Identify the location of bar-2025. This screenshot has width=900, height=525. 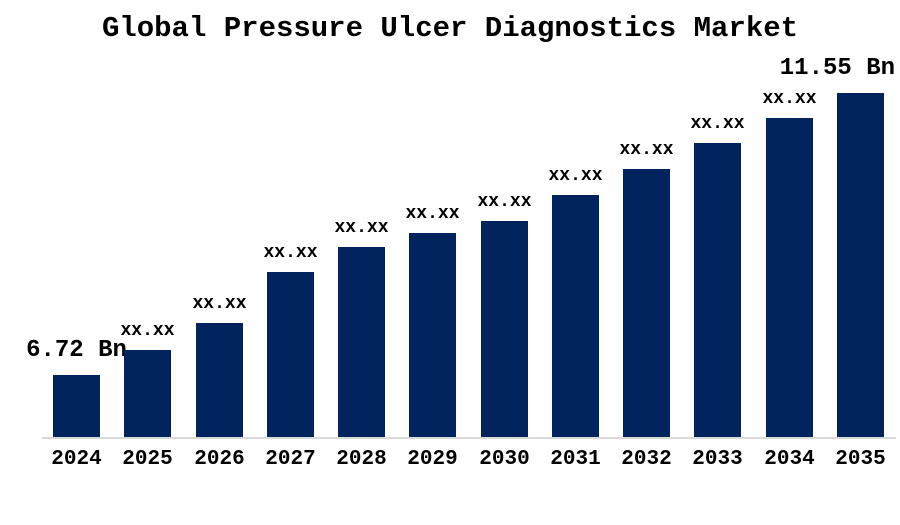
(147, 393).